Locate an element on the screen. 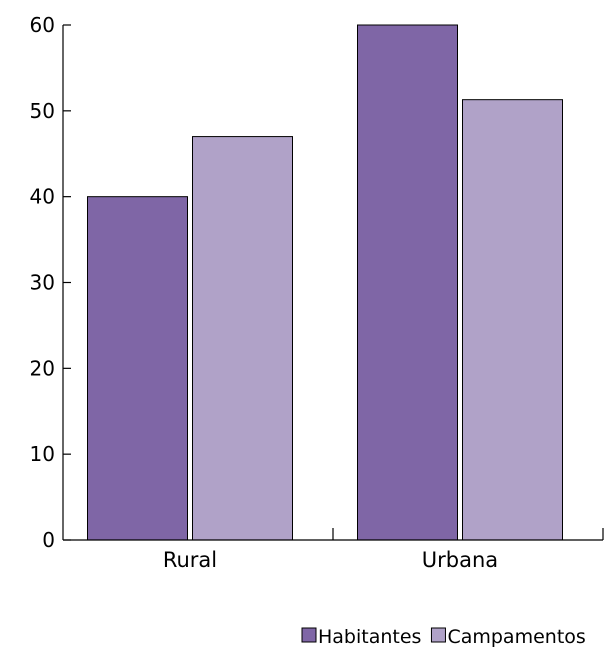 This screenshot has height=652, width=610. y-tick-label: 10 is located at coordinates (42, 454).